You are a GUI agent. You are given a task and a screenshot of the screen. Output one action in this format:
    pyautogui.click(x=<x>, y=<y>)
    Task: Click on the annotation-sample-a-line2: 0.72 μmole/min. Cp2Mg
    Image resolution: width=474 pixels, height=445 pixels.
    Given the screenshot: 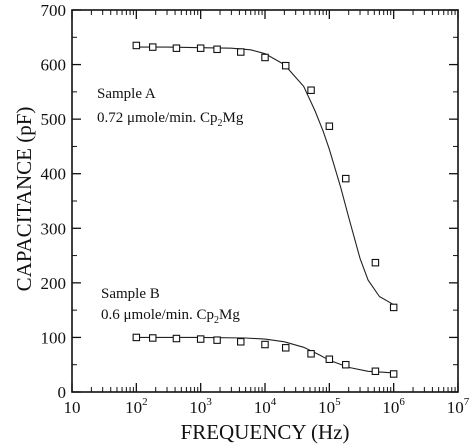 What is the action you would take?
    pyautogui.click(x=170, y=119)
    